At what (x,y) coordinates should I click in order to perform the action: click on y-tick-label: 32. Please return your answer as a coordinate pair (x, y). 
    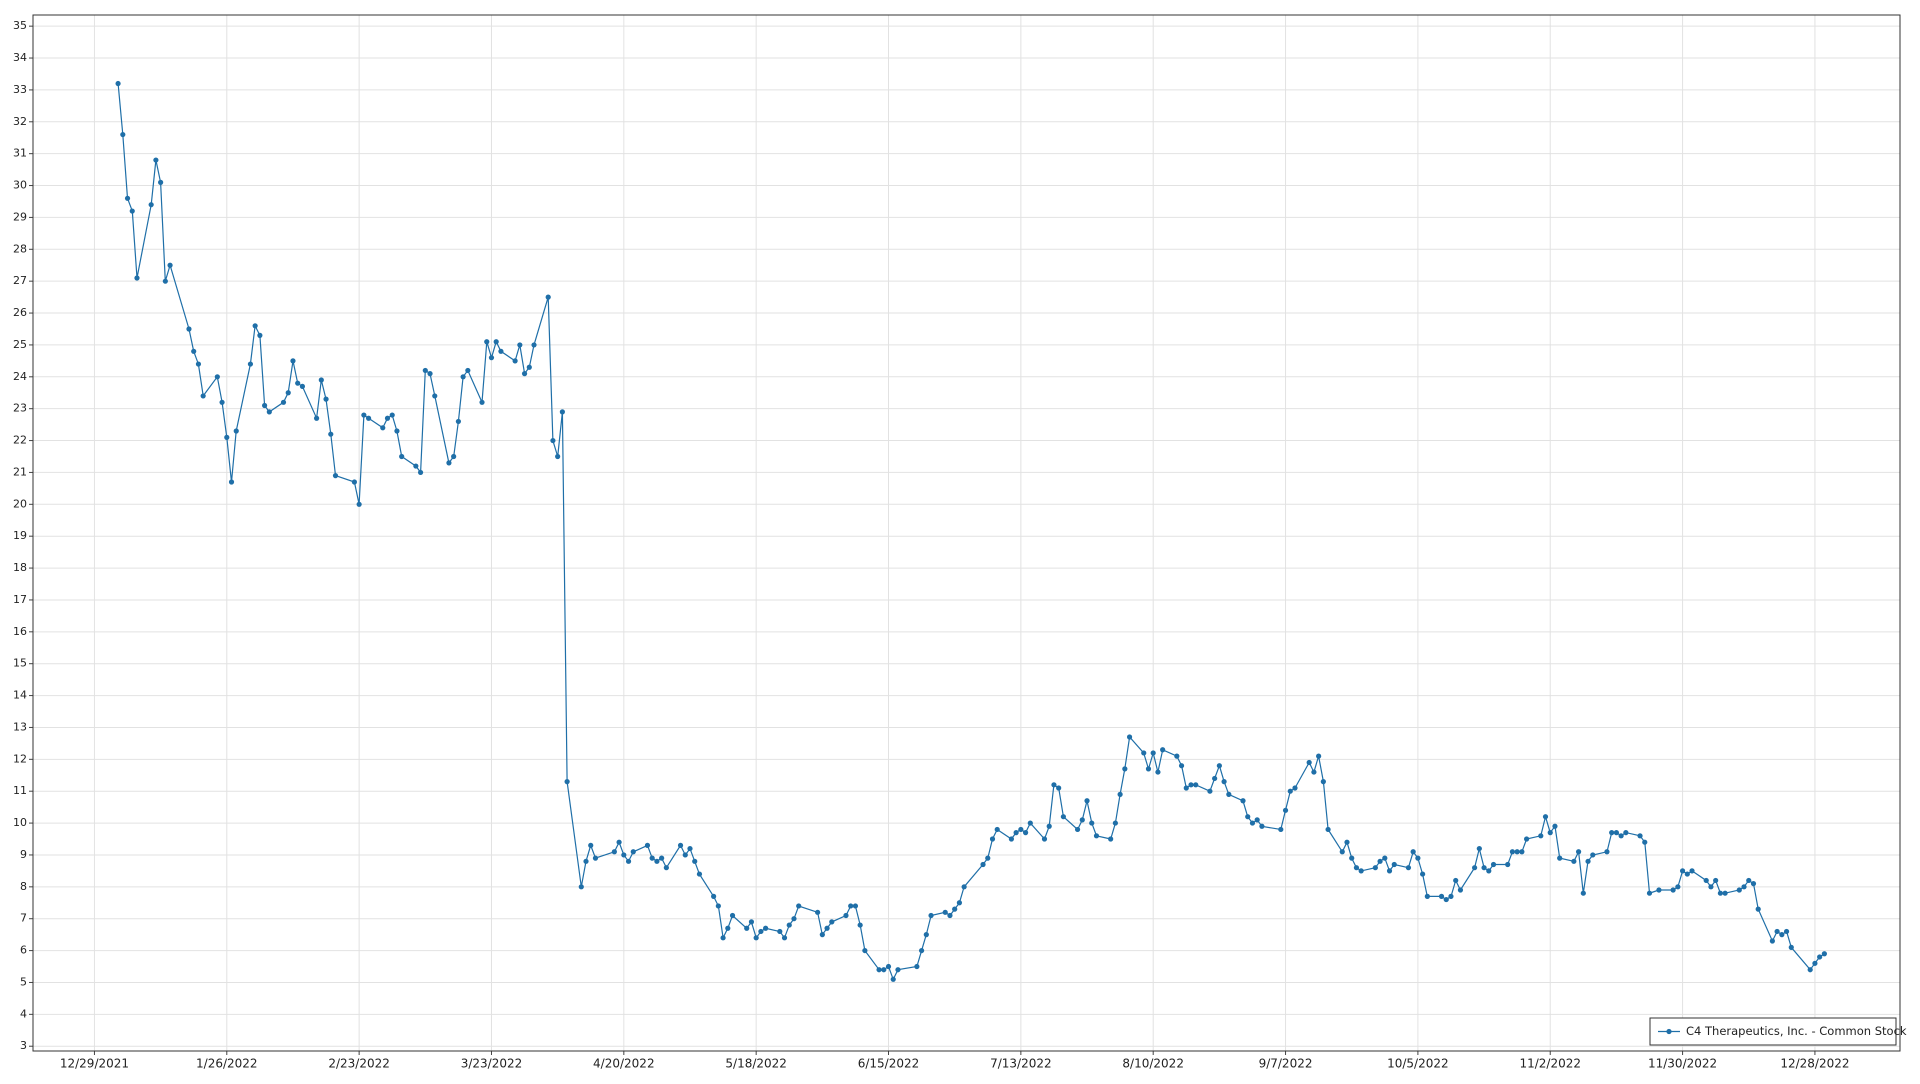
    Looking at the image, I should click on (20, 121).